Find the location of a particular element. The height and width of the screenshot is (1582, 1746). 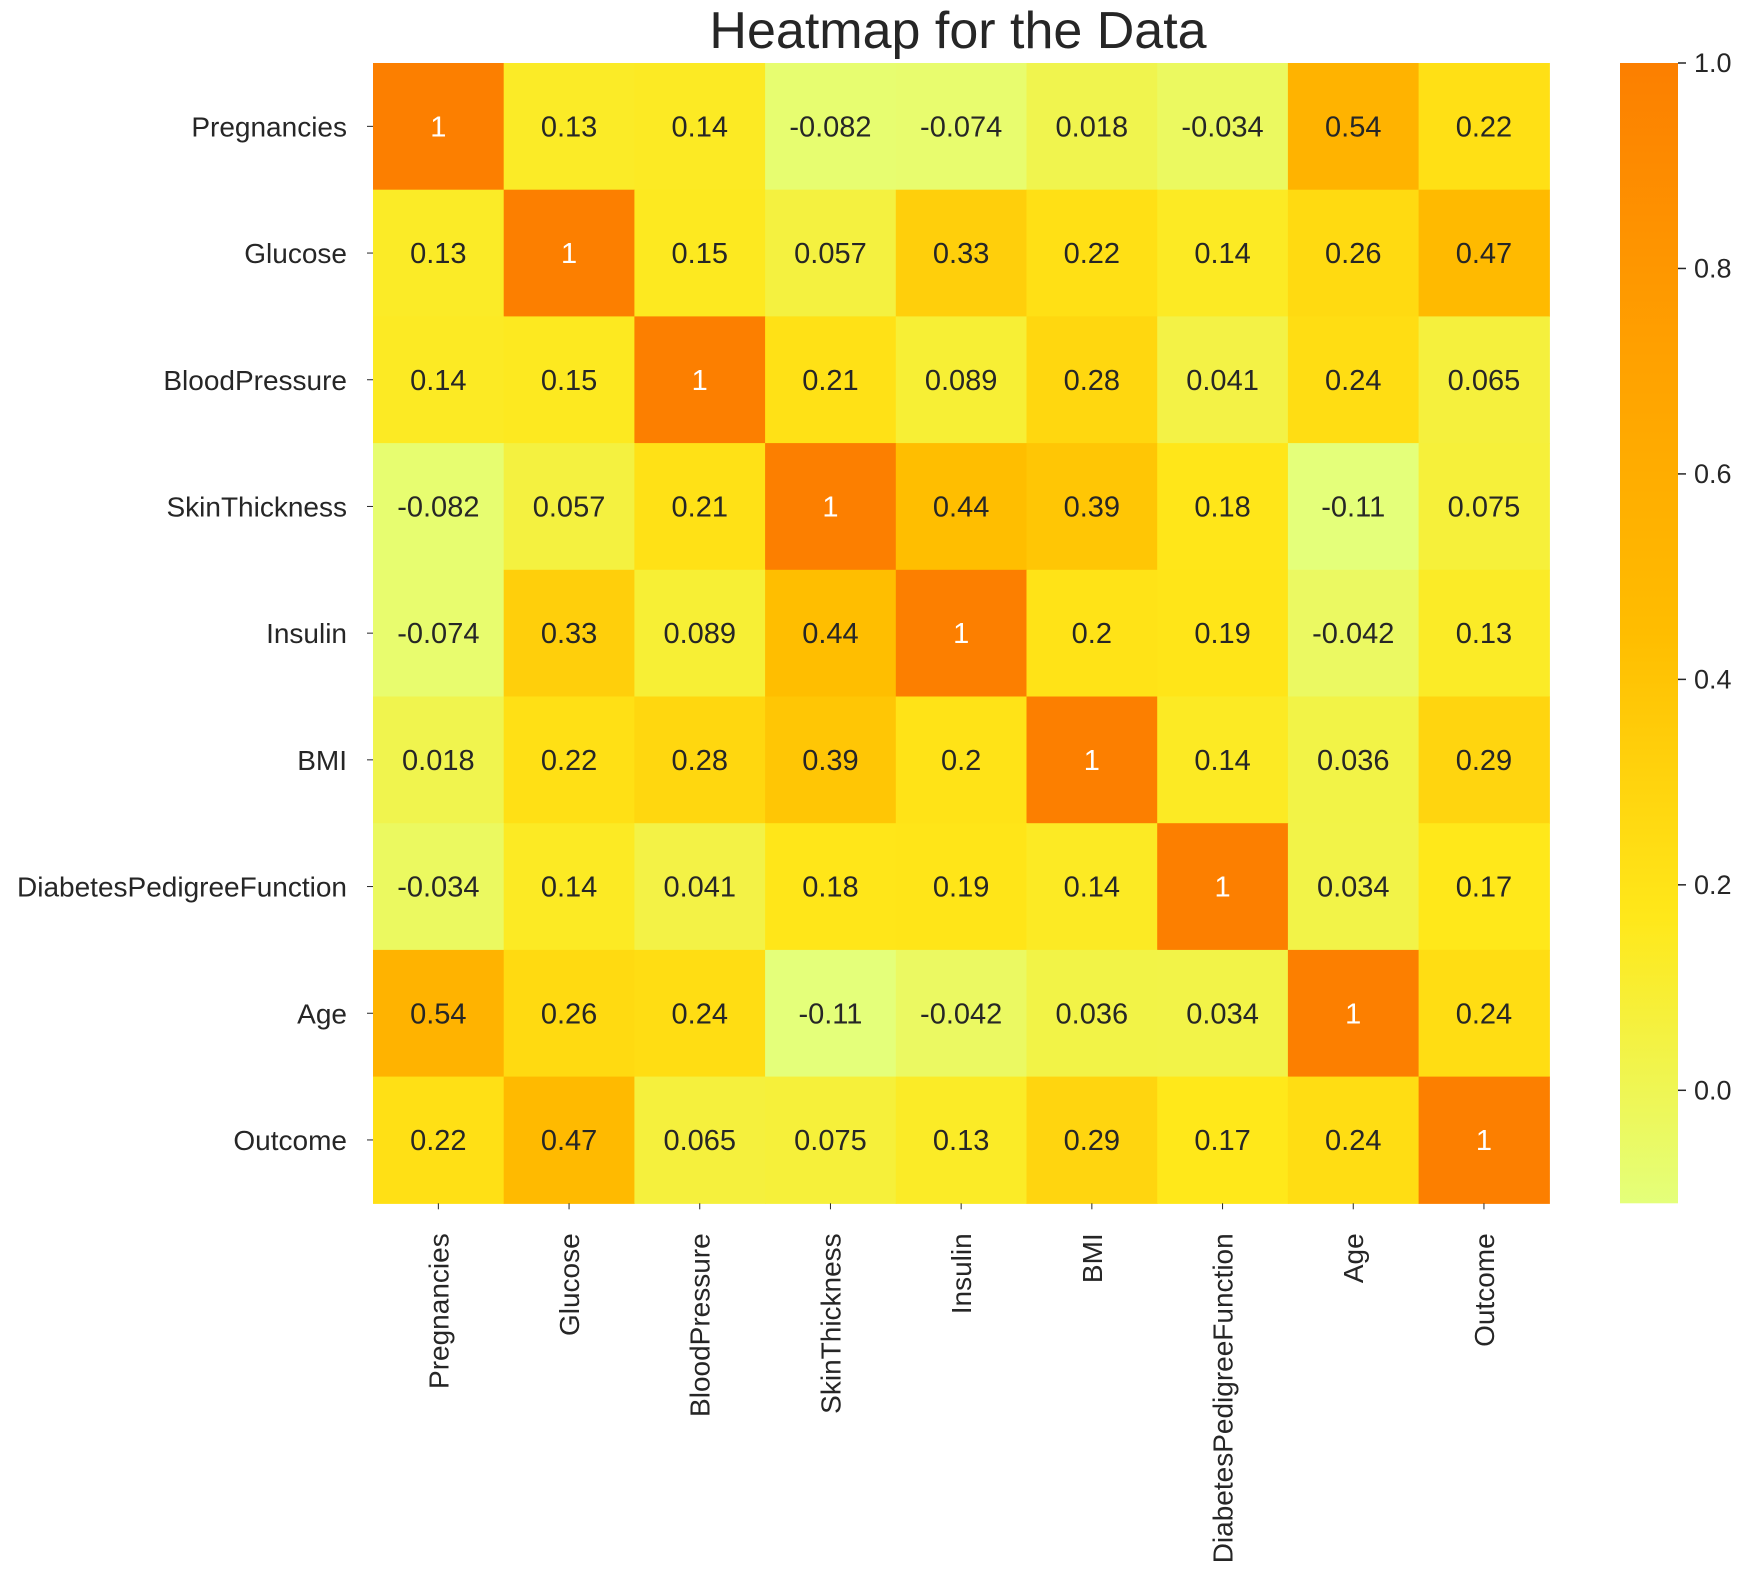

cell-value-label: 0.036 is located at coordinates (1092, 1014).